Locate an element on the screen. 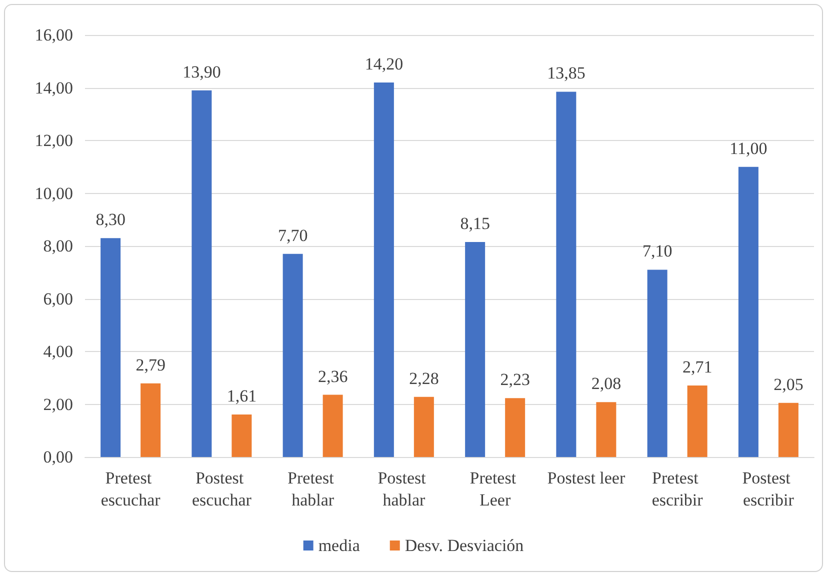 This screenshot has width=829, height=578. x-tick-label: Pretest Leer is located at coordinates (495, 489).